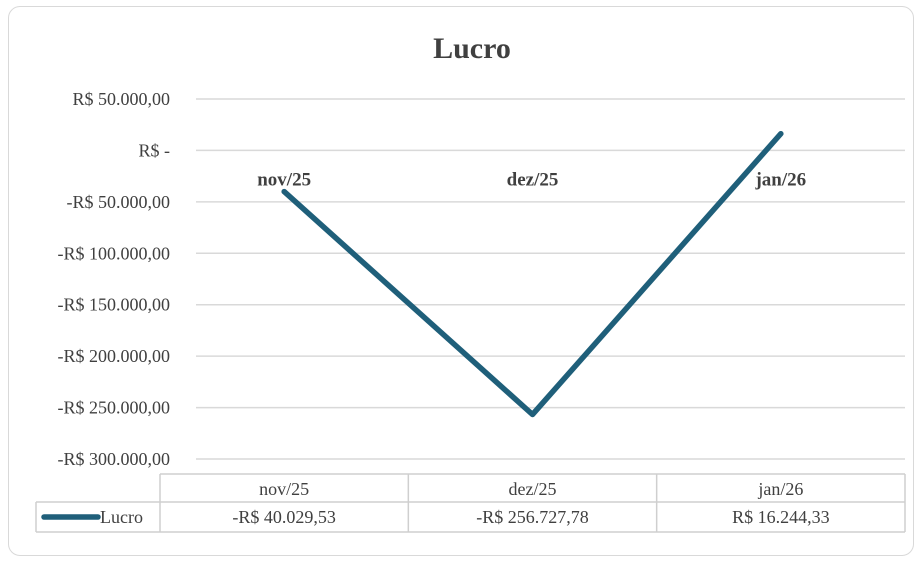  What do you see at coordinates (781, 517) in the screenshot?
I see `table-value-cell: R$ 16.244,33` at bounding box center [781, 517].